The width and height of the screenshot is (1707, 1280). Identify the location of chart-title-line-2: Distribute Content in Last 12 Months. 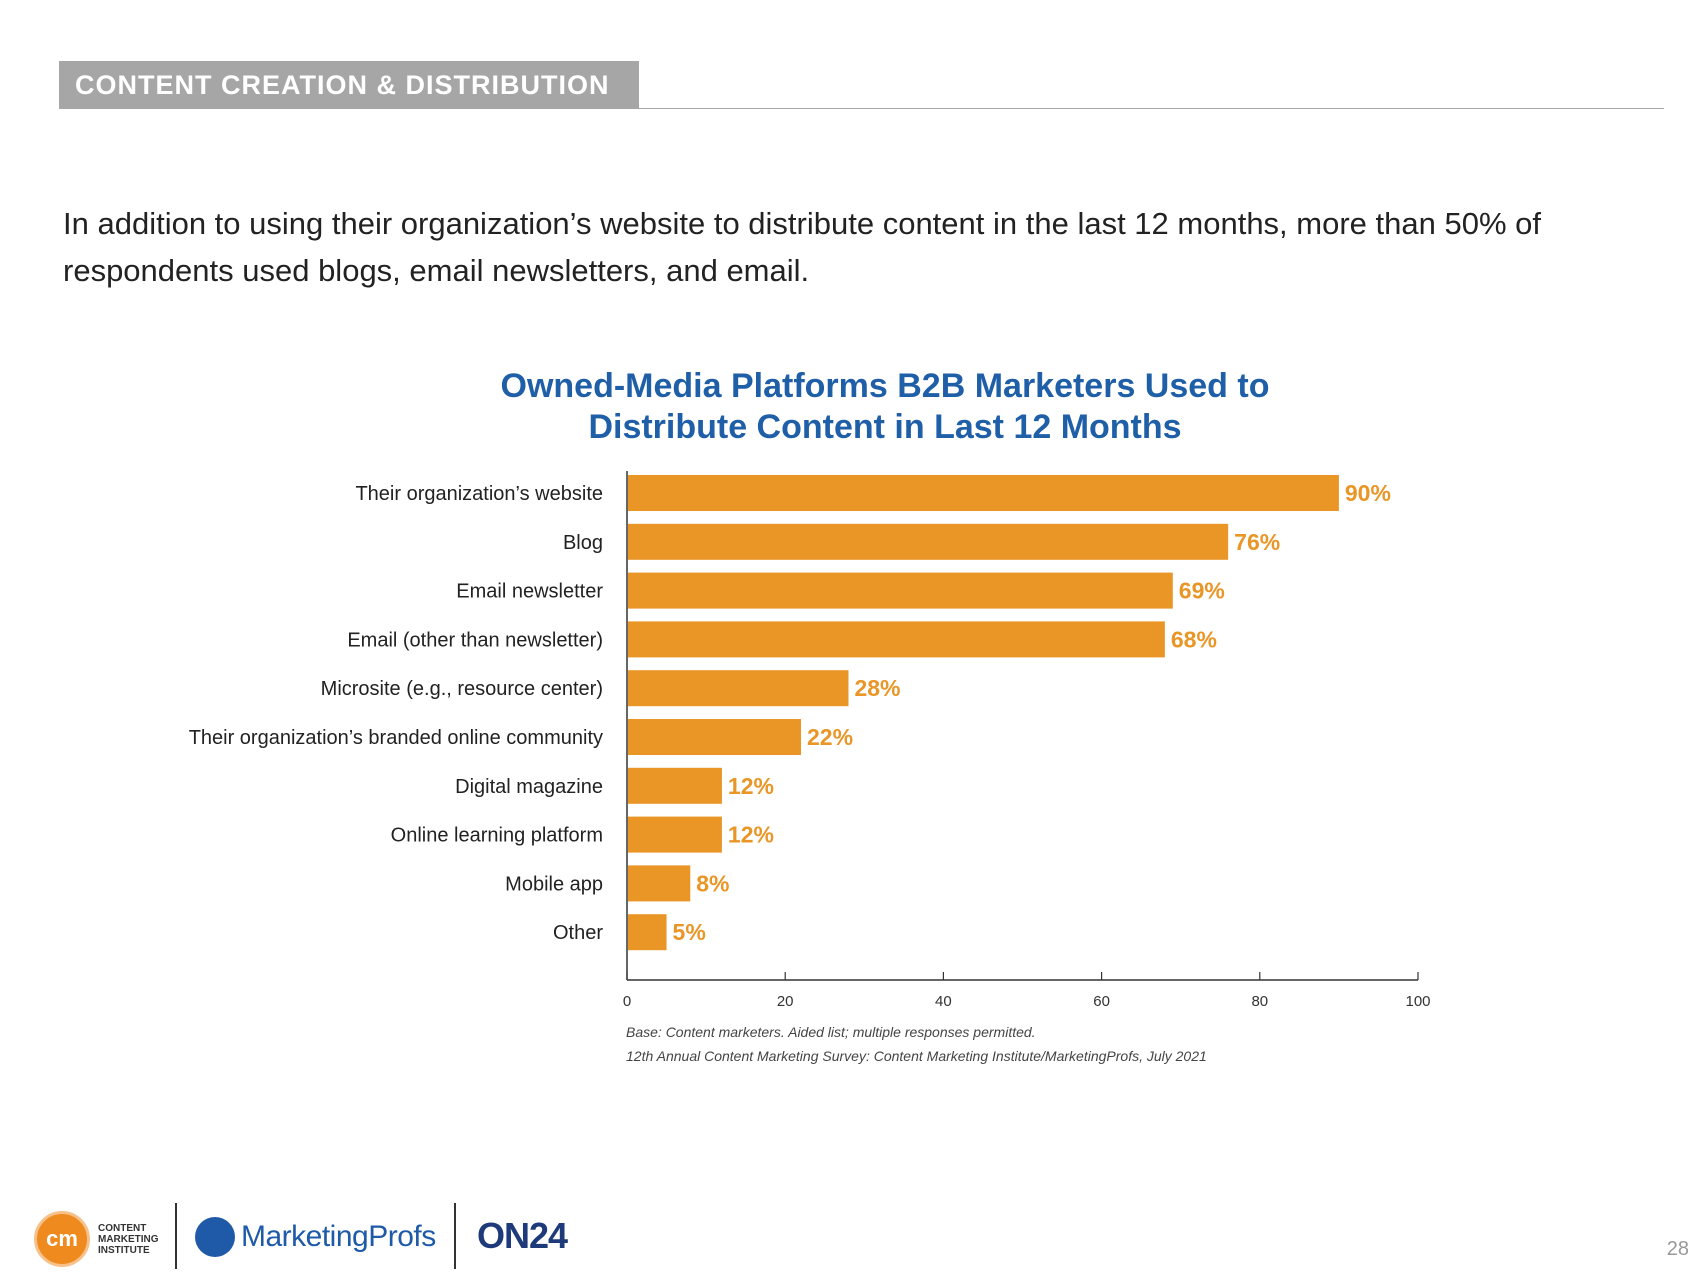
(885, 427).